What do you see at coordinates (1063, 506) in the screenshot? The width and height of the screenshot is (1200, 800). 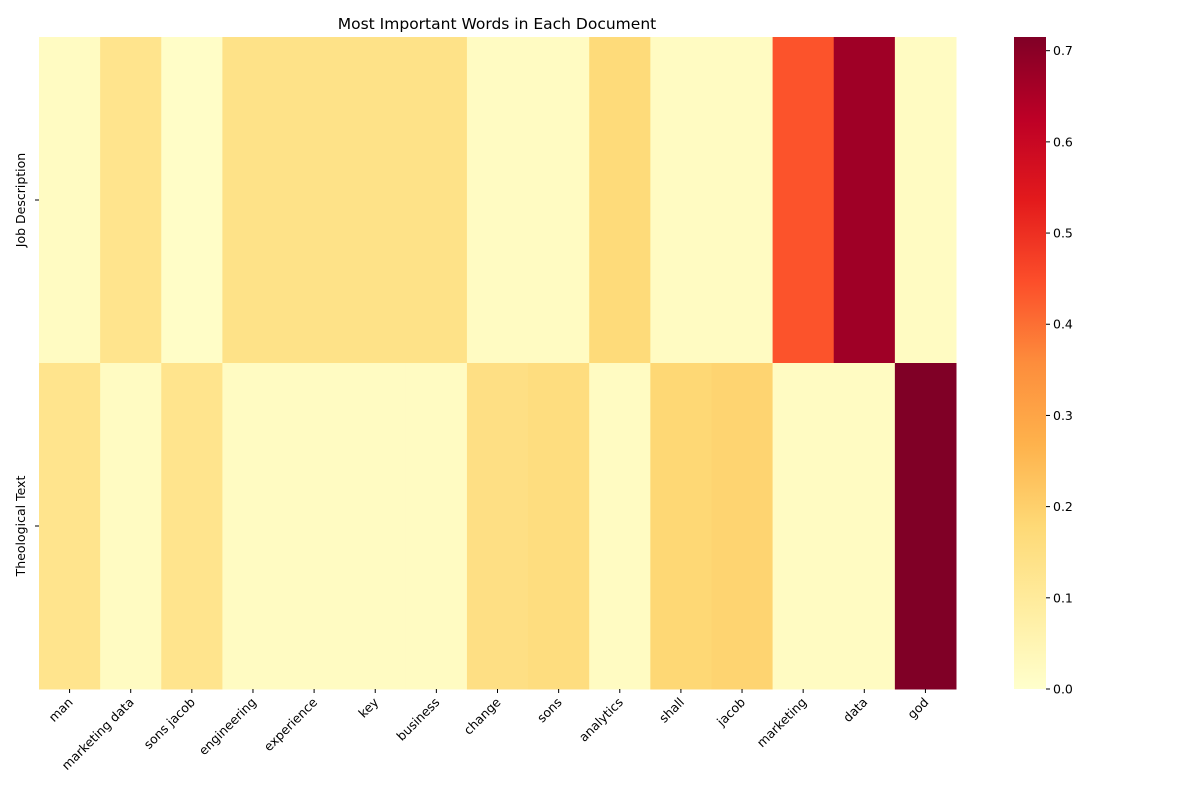 I see `colorbar-tick-label: 0.2` at bounding box center [1063, 506].